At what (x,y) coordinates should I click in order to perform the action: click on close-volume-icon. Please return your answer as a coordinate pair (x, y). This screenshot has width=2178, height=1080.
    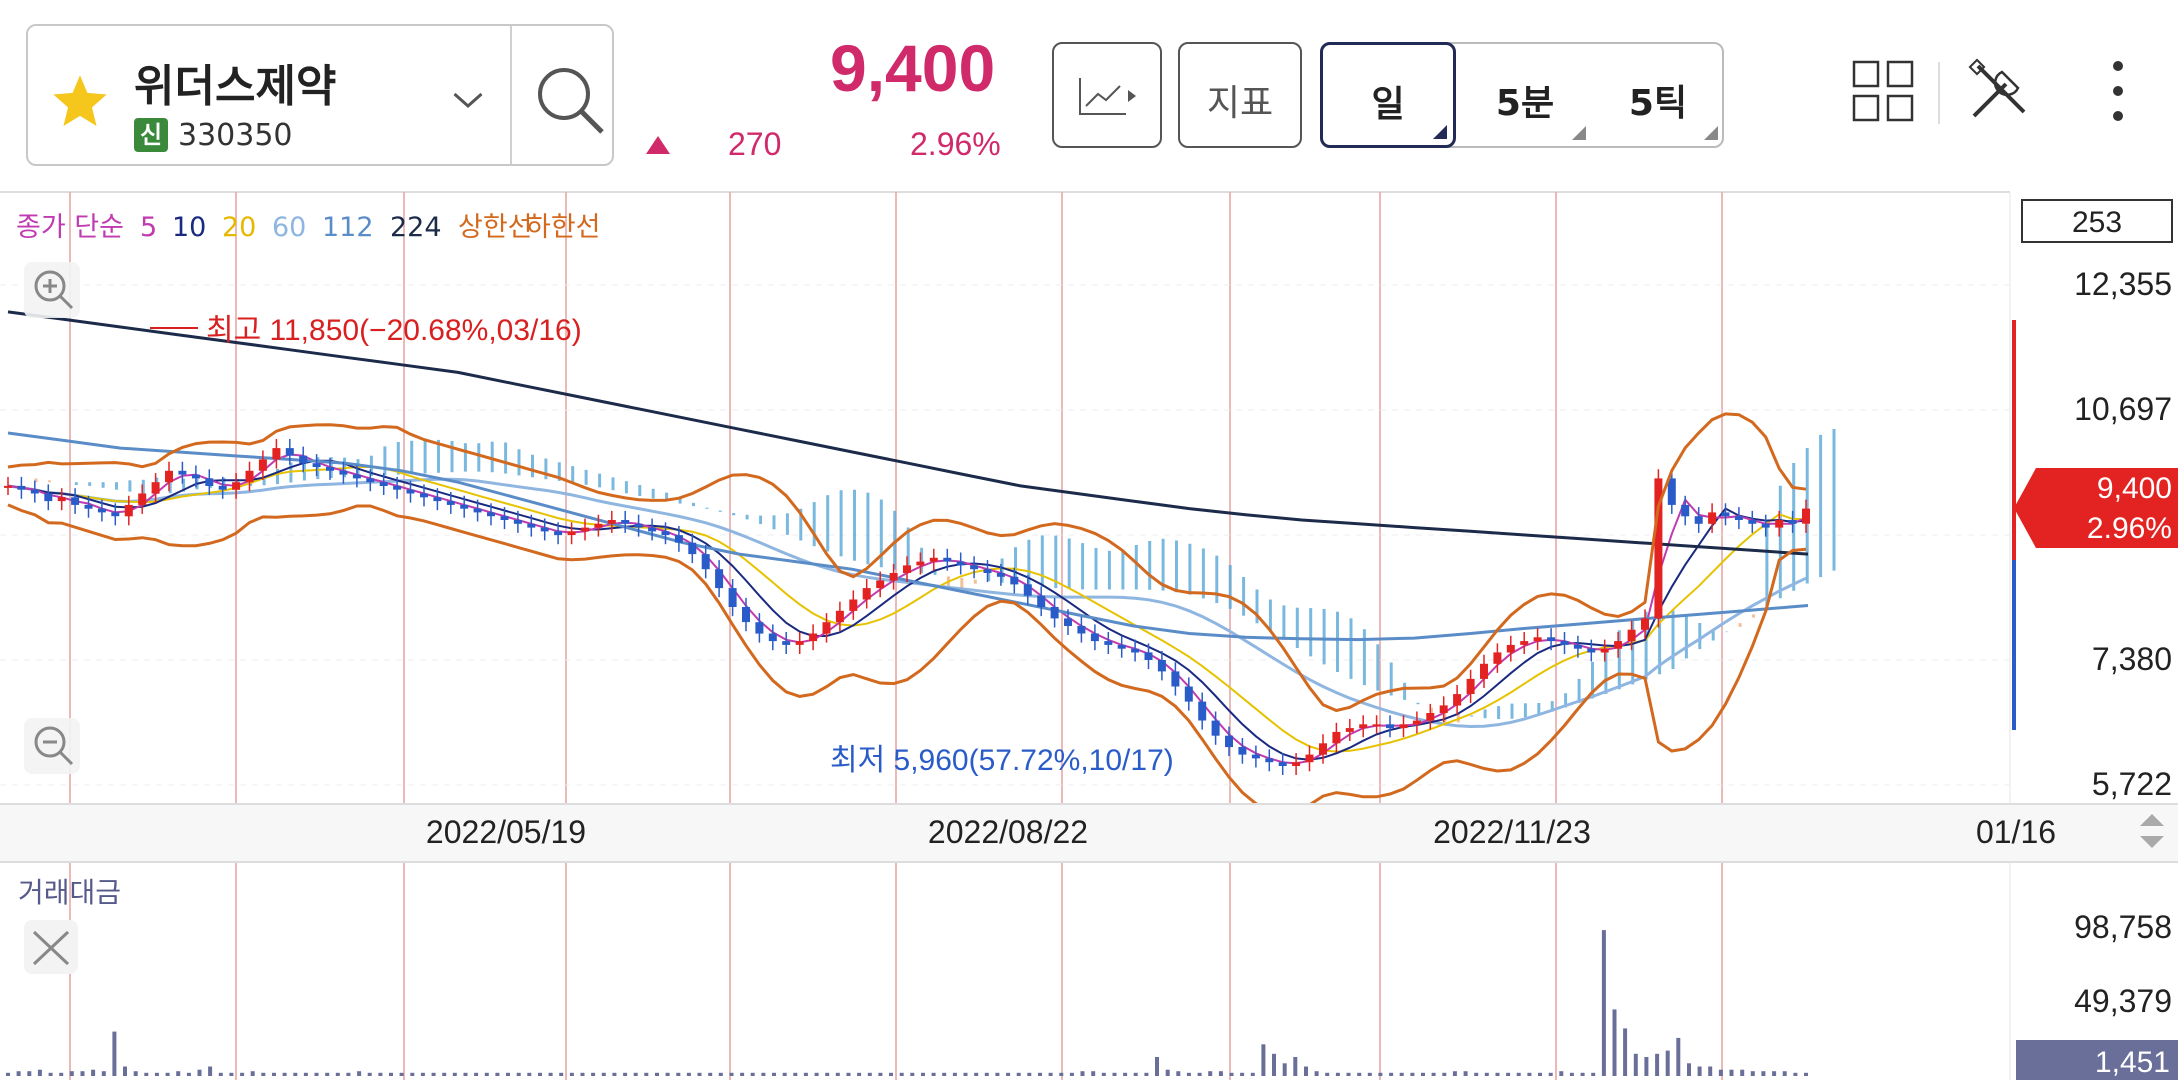
    Looking at the image, I should click on (51, 947).